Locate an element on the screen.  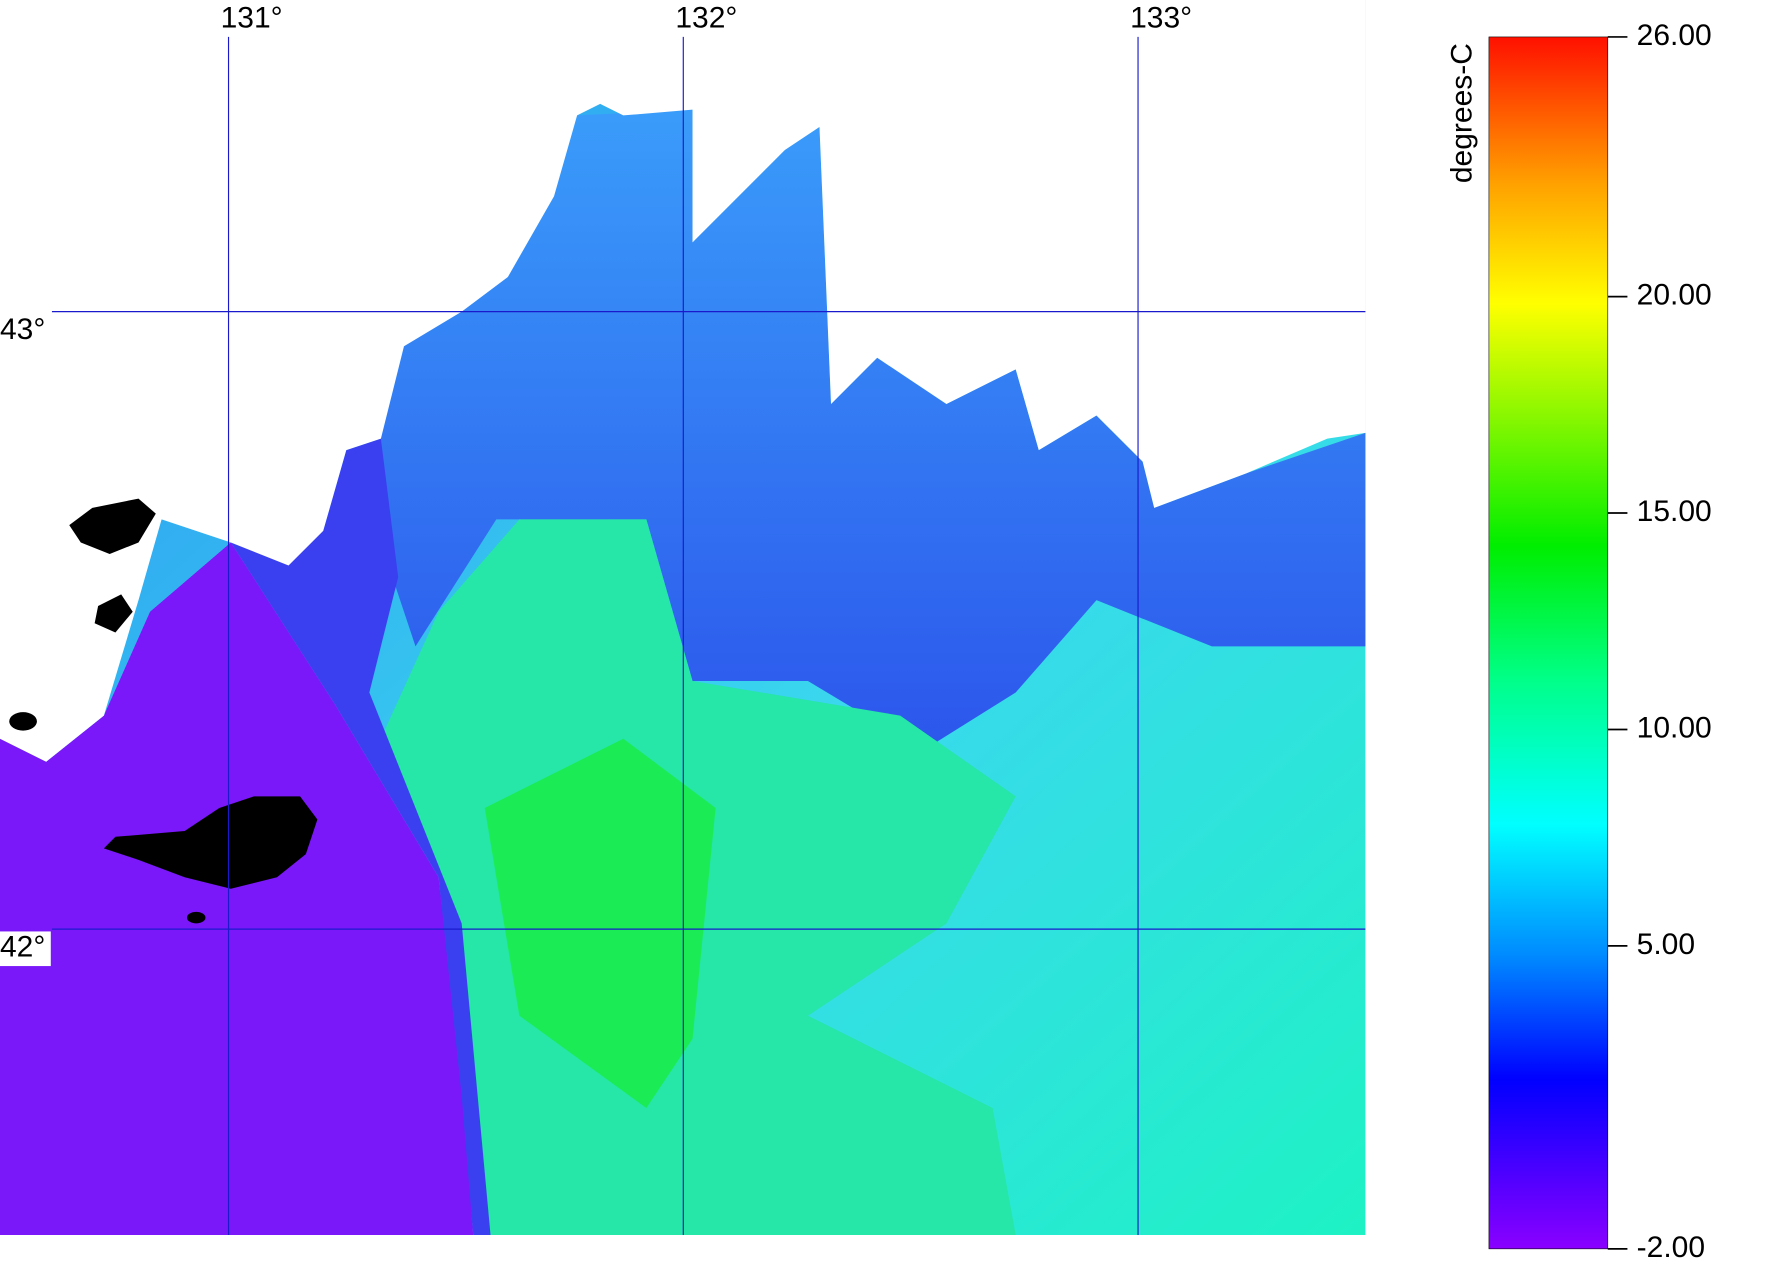
islands is located at coordinates (163, 711).